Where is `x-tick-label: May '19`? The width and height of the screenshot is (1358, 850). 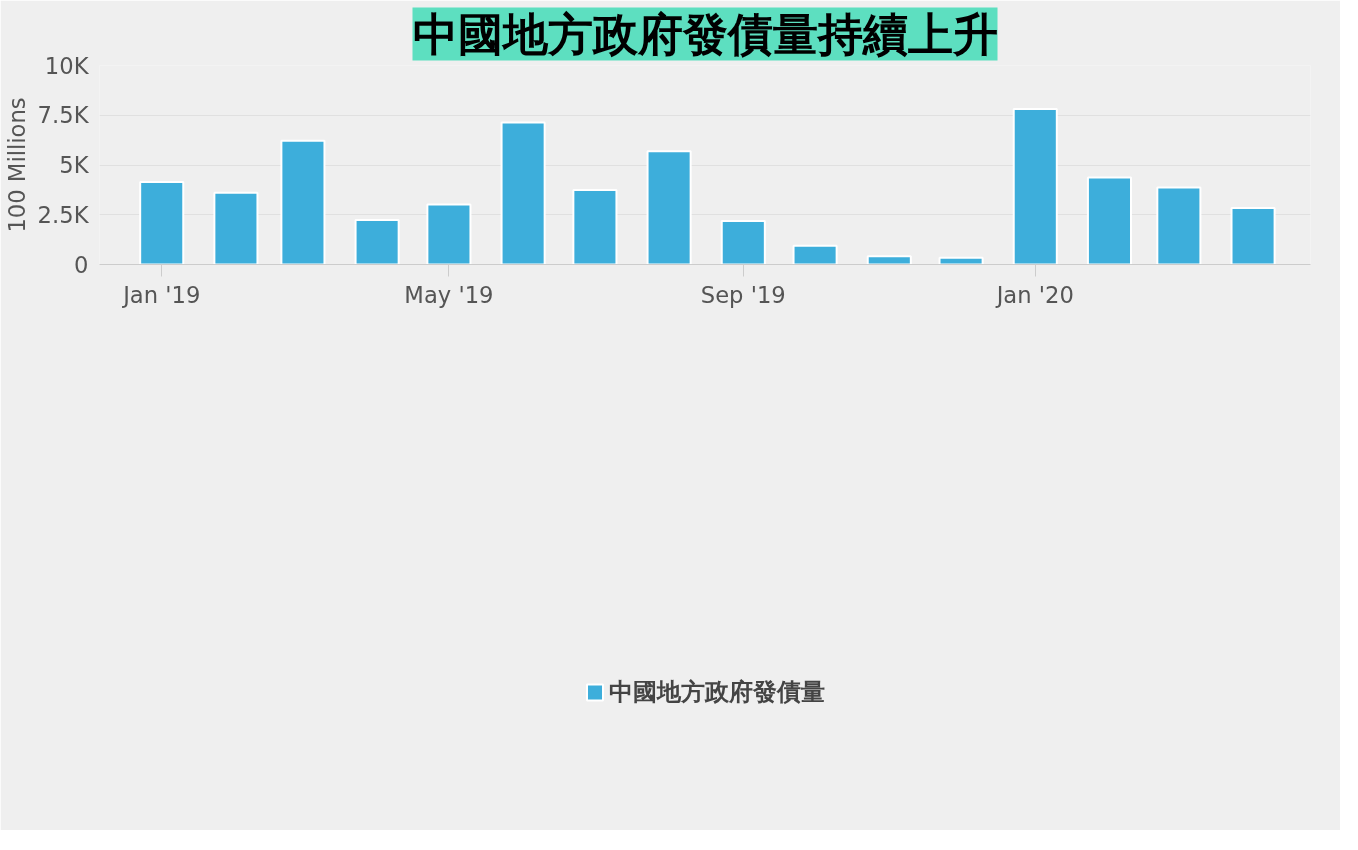 x-tick-label: May '19 is located at coordinates (449, 294).